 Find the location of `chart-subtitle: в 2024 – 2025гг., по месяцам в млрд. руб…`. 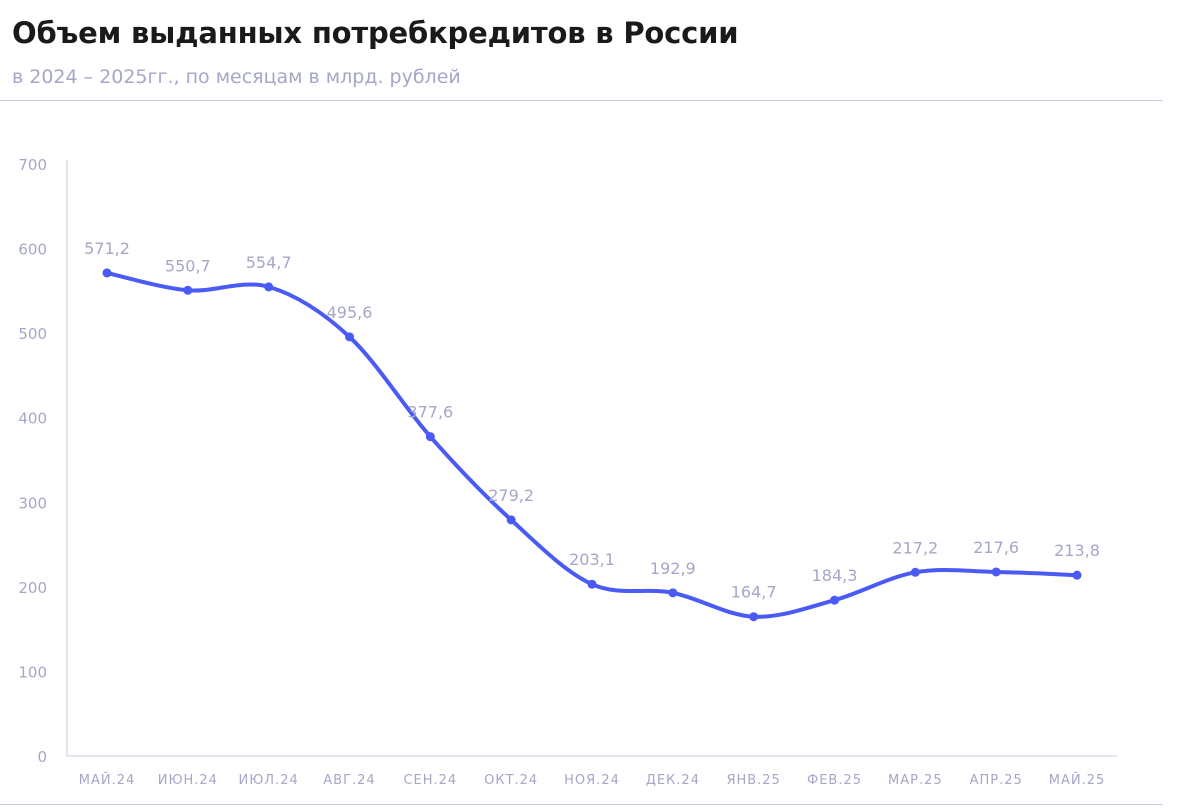

chart-subtitle: в 2024 – 2025гг., по месяцам в млрд. руб… is located at coordinates (236, 77).